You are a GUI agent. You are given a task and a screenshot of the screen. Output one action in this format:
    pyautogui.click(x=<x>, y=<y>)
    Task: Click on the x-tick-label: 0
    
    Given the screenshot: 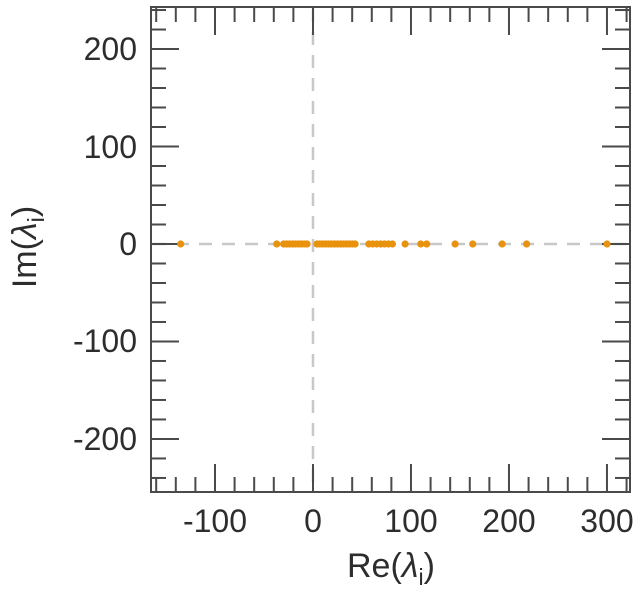 What is the action you would take?
    pyautogui.click(x=313, y=521)
    